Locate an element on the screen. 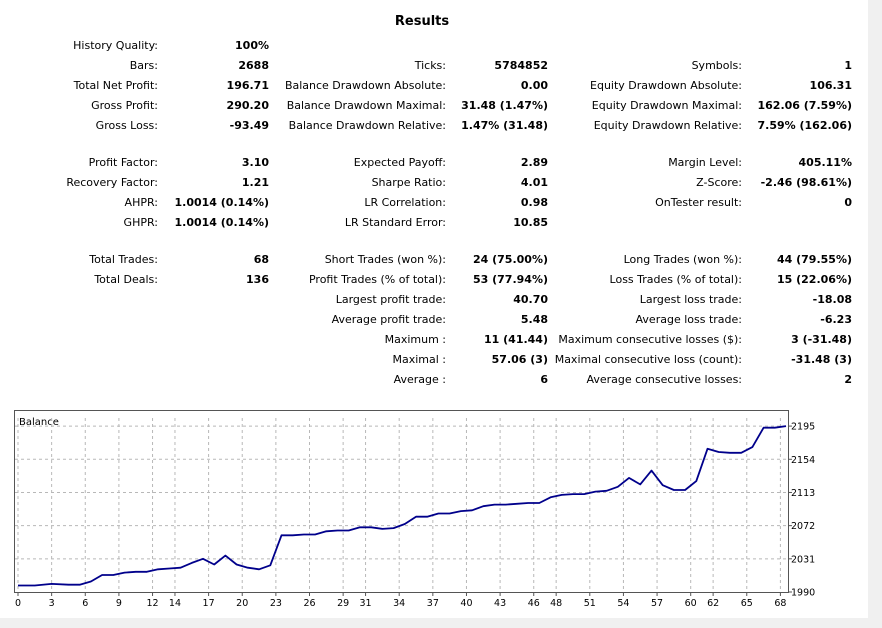 The height and width of the screenshot is (628, 882). largest-profit-value: 40.70 is located at coordinates (530, 299).